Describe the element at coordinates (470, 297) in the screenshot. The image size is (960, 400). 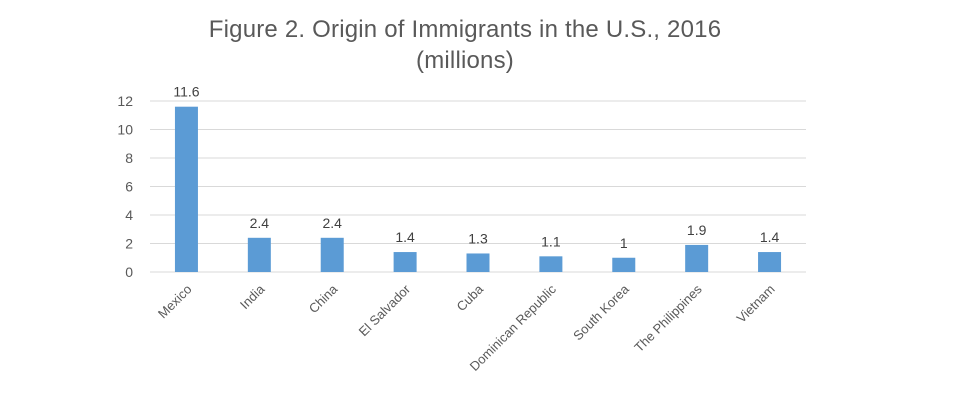
I see `x-tick-label: Cuba` at that location.